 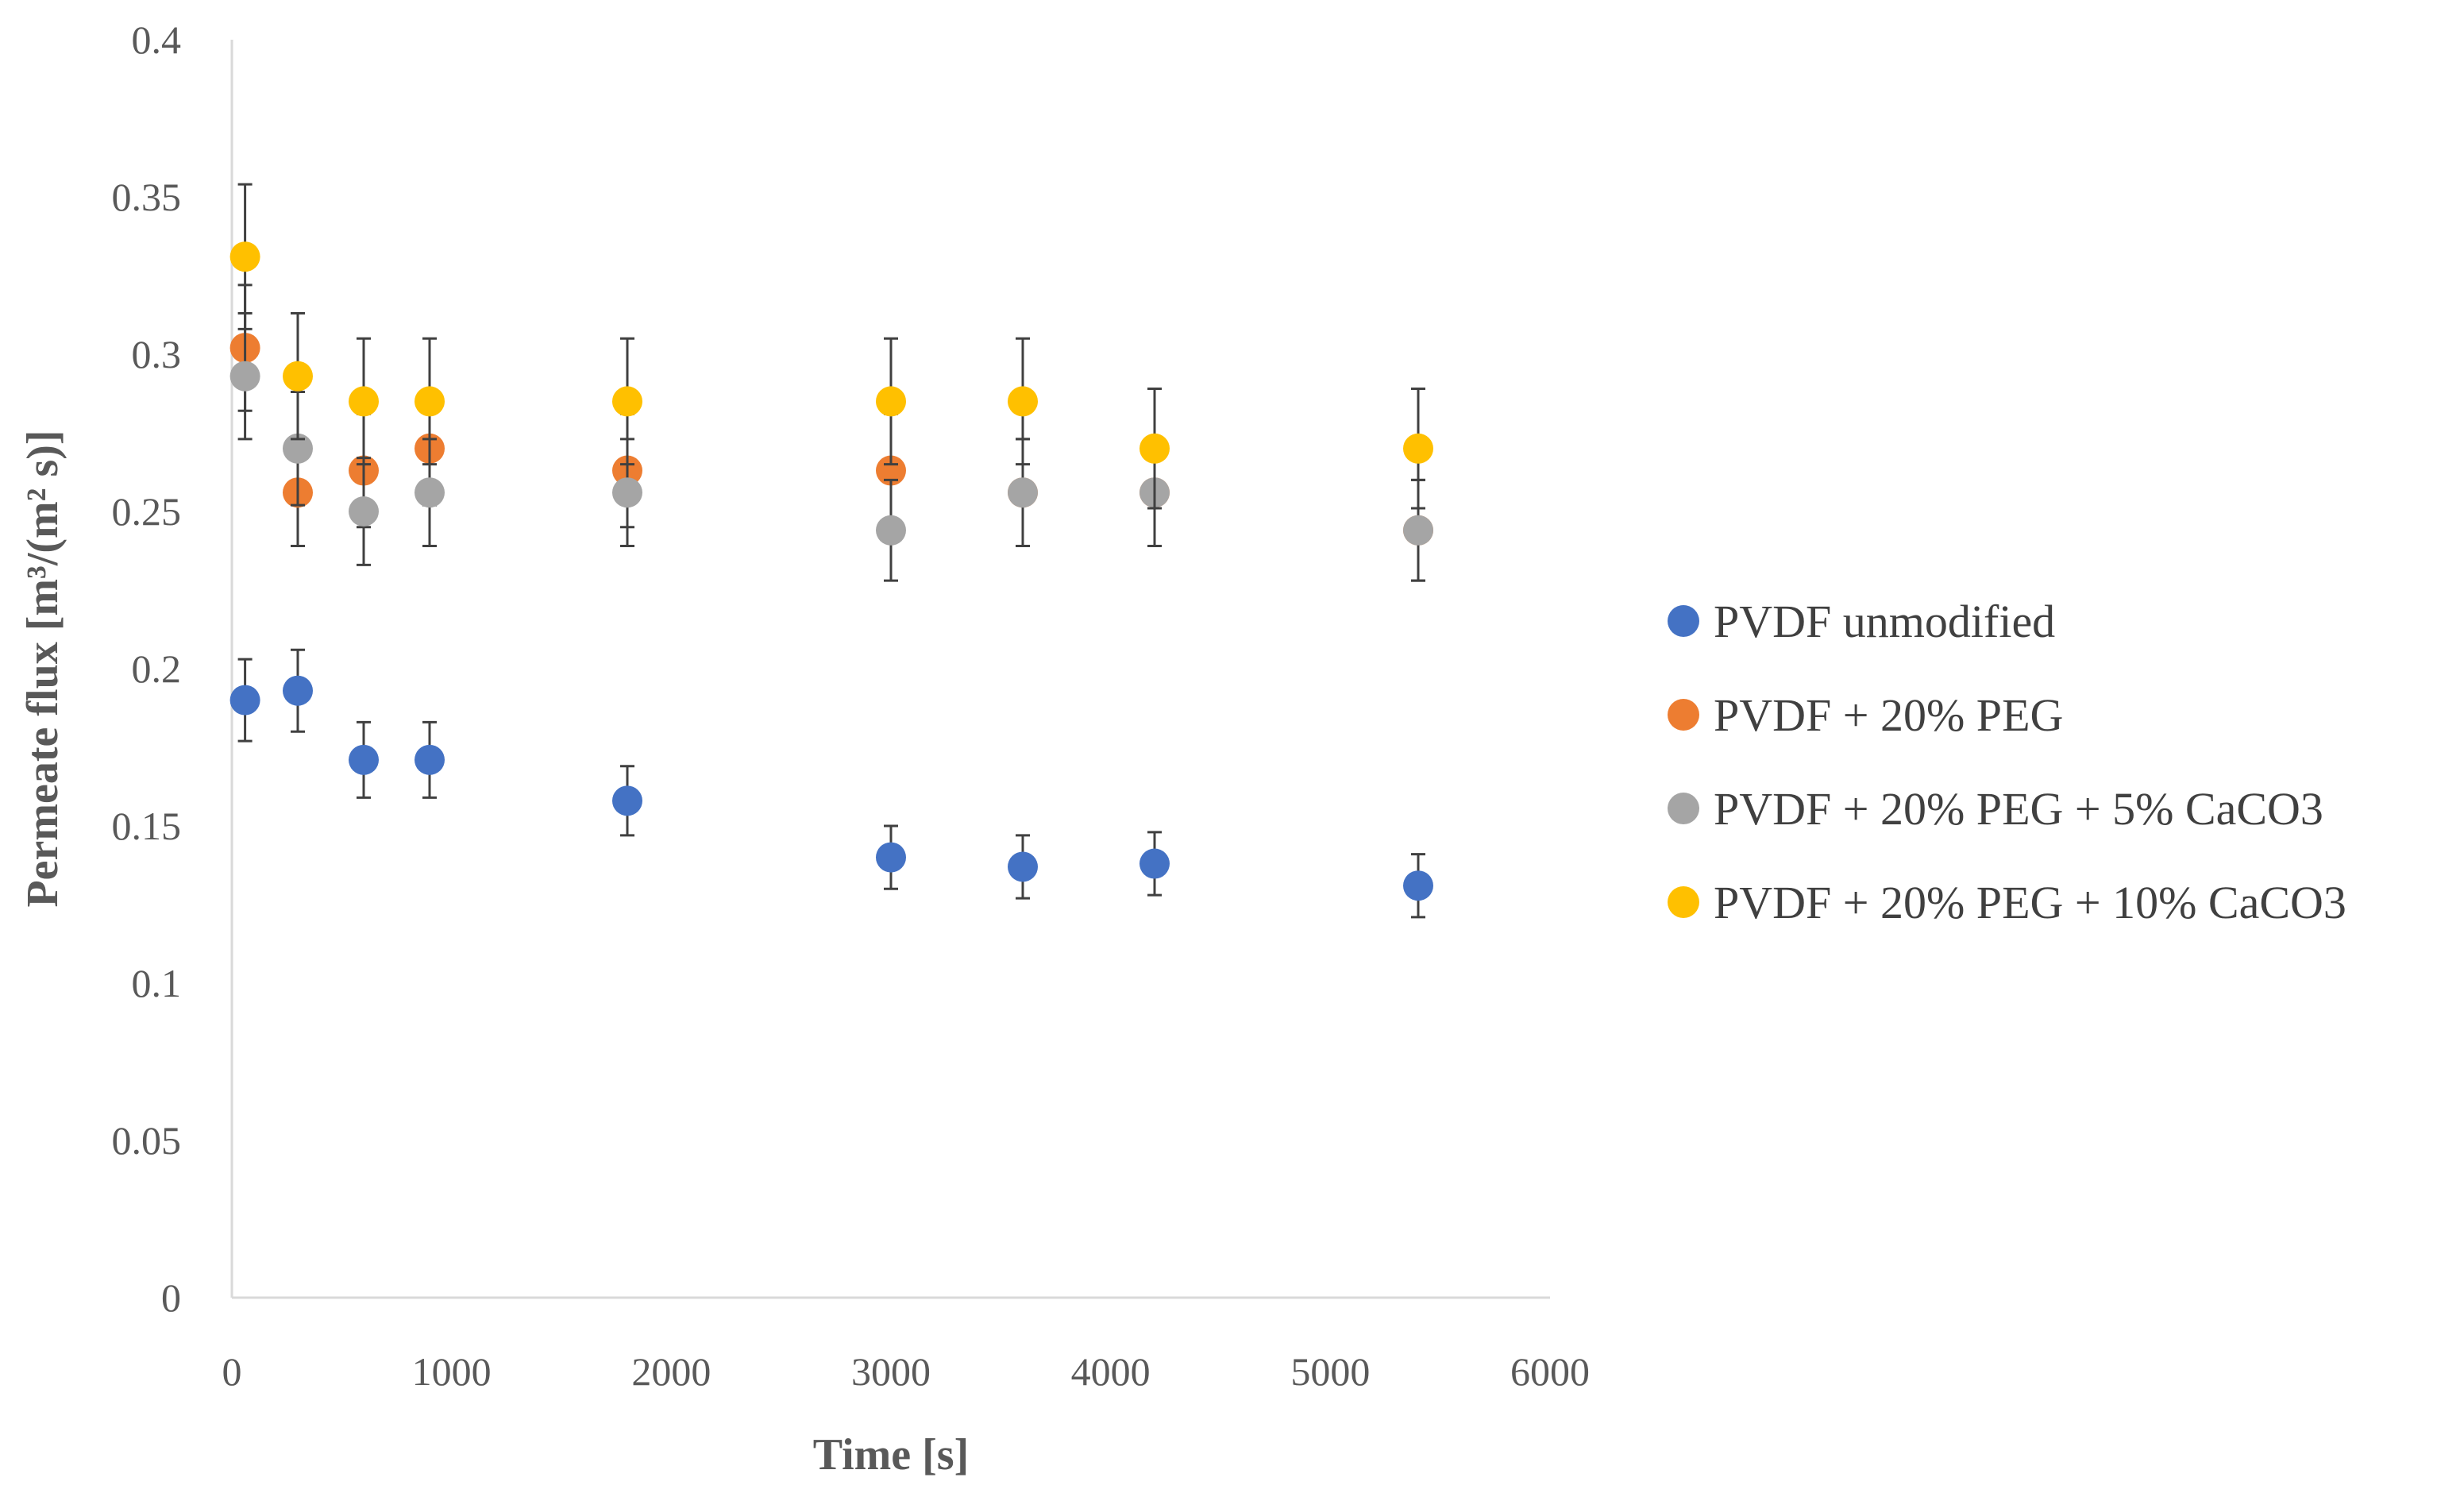 I want to click on y-axis-title: Permeate flux [m³/(m² s)], so click(x=42, y=668).